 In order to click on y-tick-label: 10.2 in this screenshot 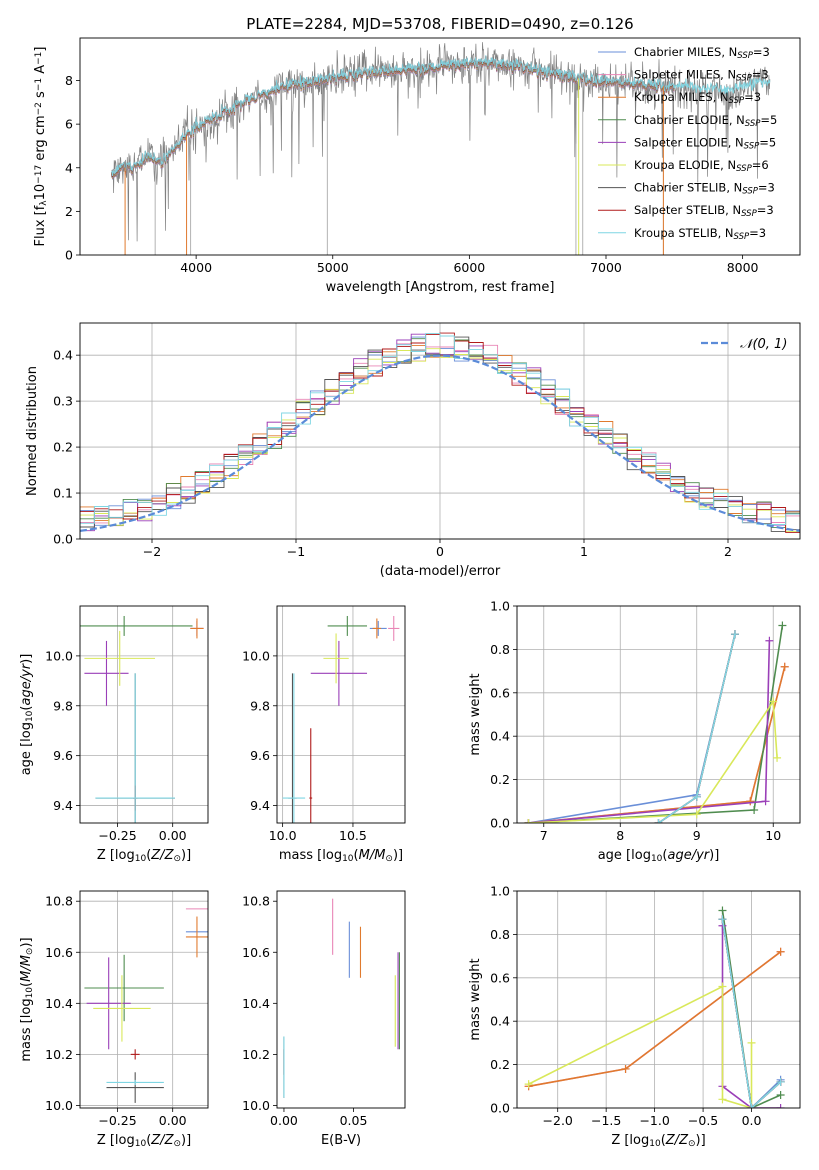, I will do `click(256, 1054)`.